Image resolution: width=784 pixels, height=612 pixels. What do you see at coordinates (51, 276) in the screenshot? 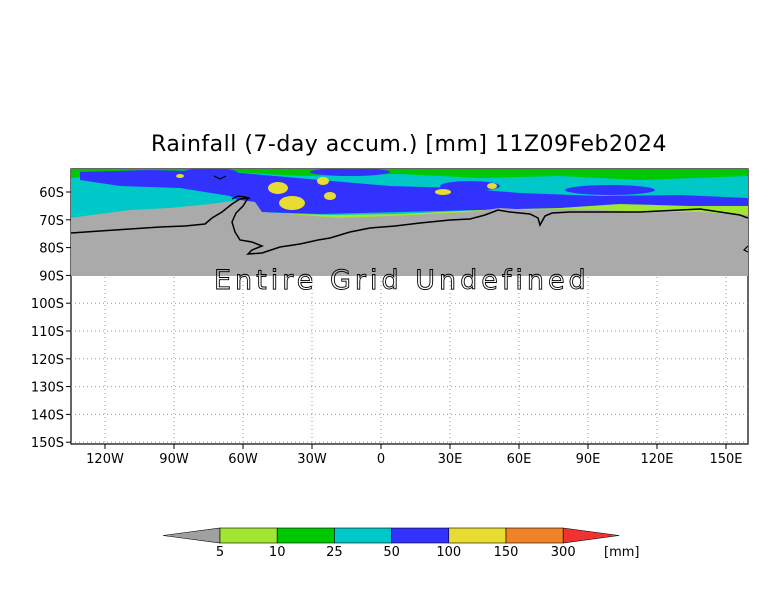
I see `lat-tick-label: 90S` at bounding box center [51, 276].